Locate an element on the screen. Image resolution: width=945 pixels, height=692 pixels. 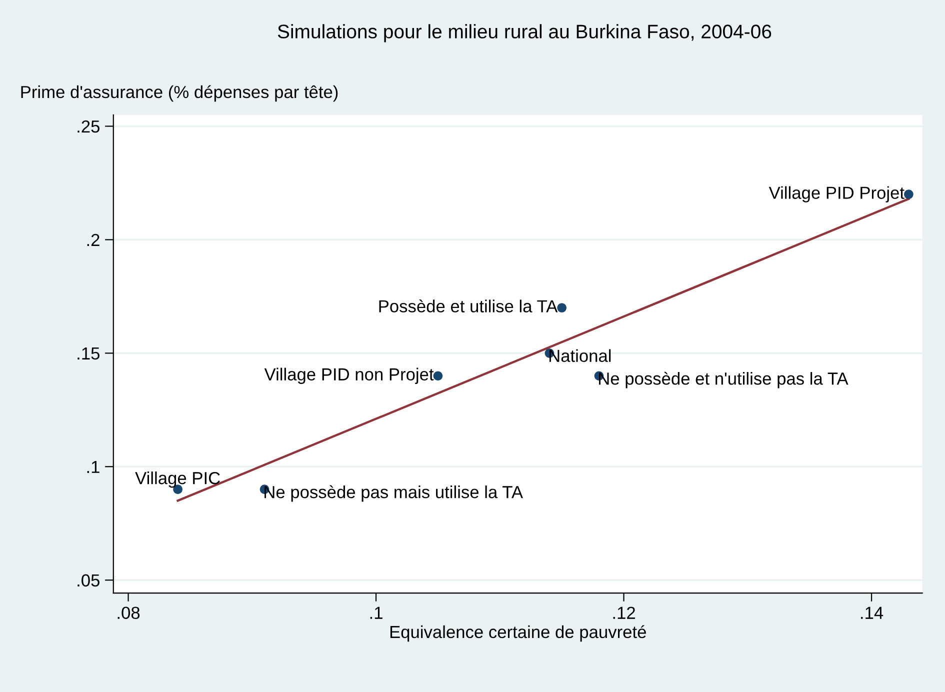
y-tick-label: .05 is located at coordinates (89, 580).